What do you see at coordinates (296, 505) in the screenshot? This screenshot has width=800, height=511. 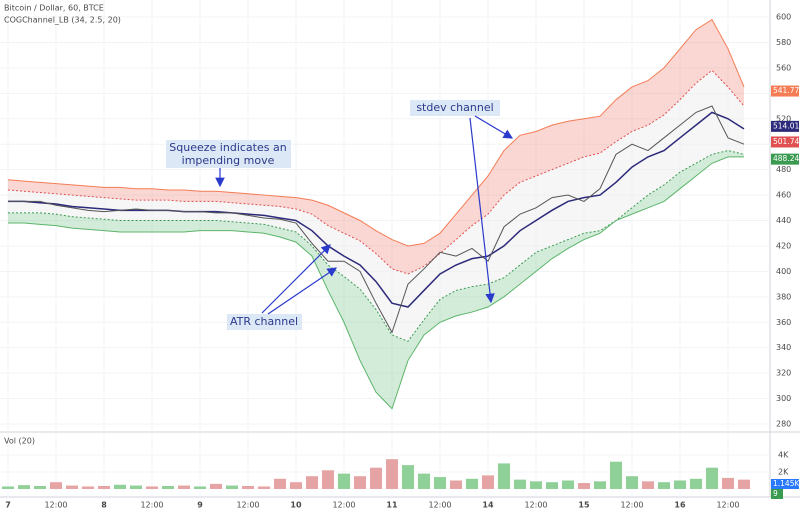 I see `x-tick-label: 10` at bounding box center [296, 505].